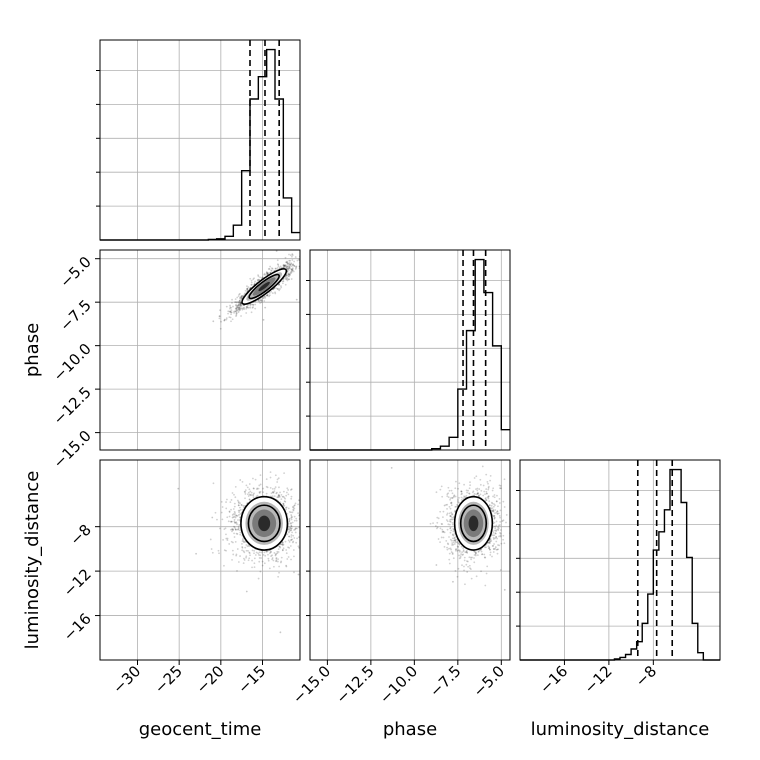 Image resolution: width=760 pixels, height=760 pixels. Describe the element at coordinates (473, 523) in the screenshot. I see `contour-outer` at that location.